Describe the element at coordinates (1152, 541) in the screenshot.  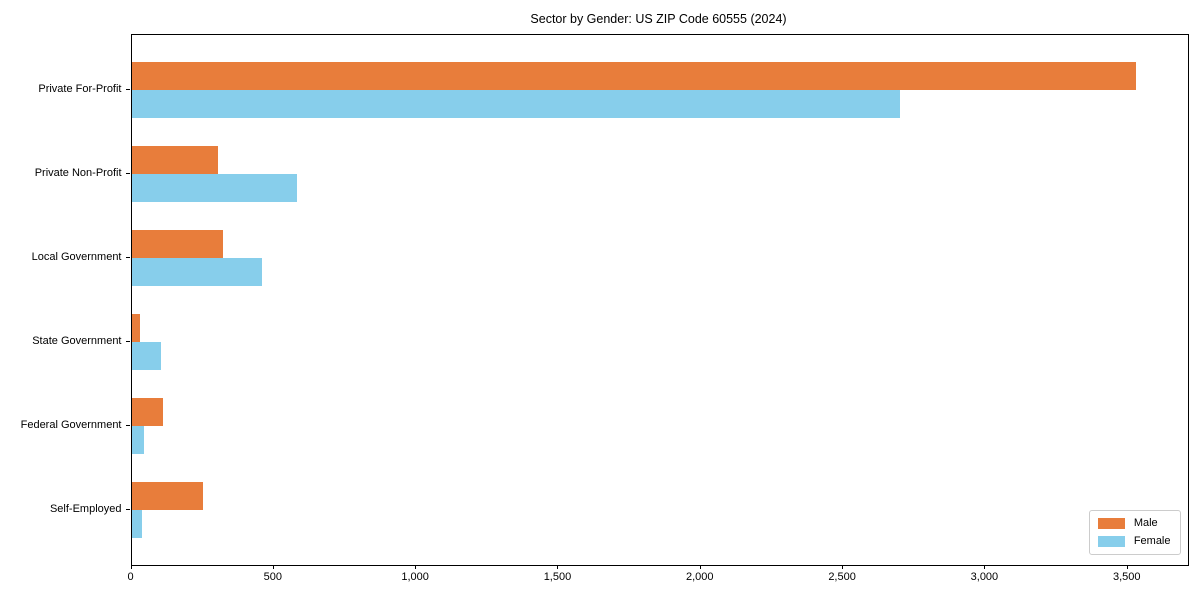
I see `legend-label-female: Female` at that location.